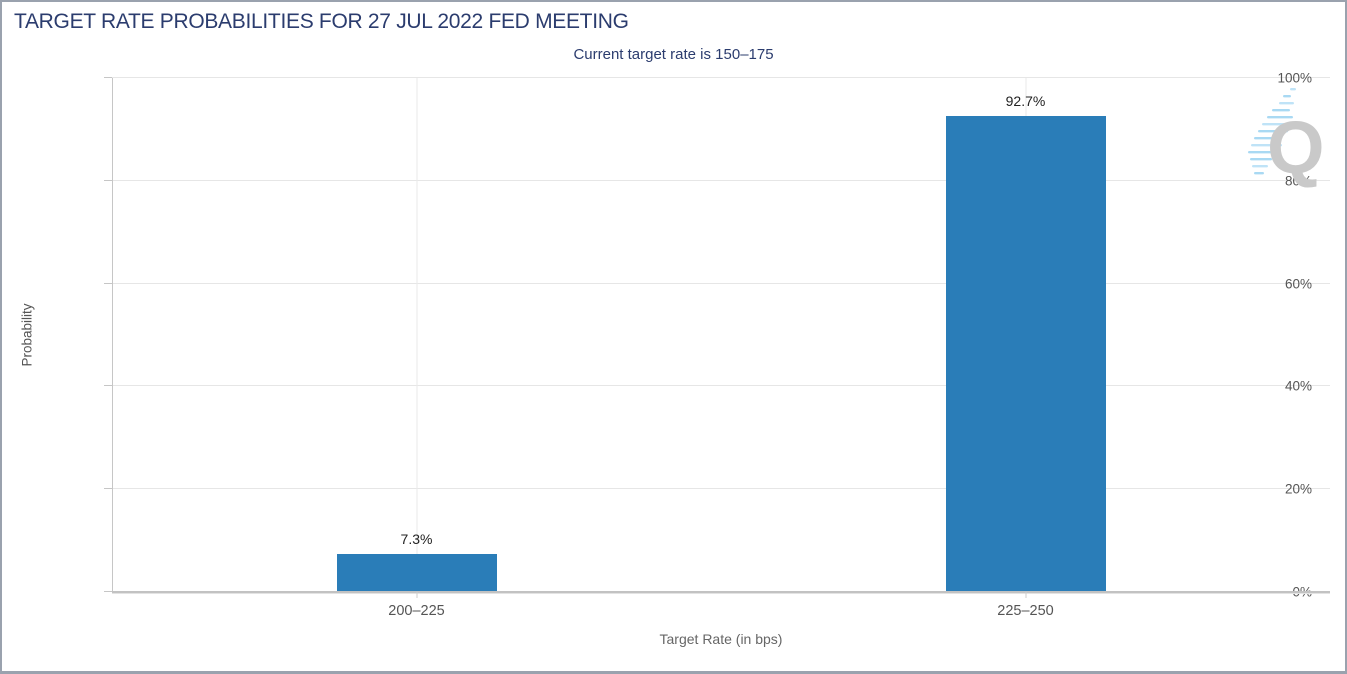  I want to click on gridline-40%, so click(721, 386).